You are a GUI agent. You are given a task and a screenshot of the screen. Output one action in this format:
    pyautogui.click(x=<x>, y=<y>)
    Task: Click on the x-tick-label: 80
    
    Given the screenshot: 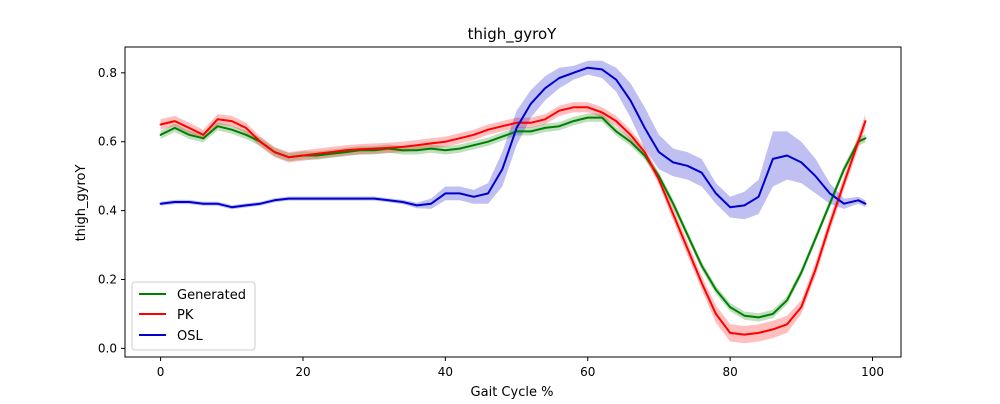 What is the action you would take?
    pyautogui.click(x=729, y=372)
    